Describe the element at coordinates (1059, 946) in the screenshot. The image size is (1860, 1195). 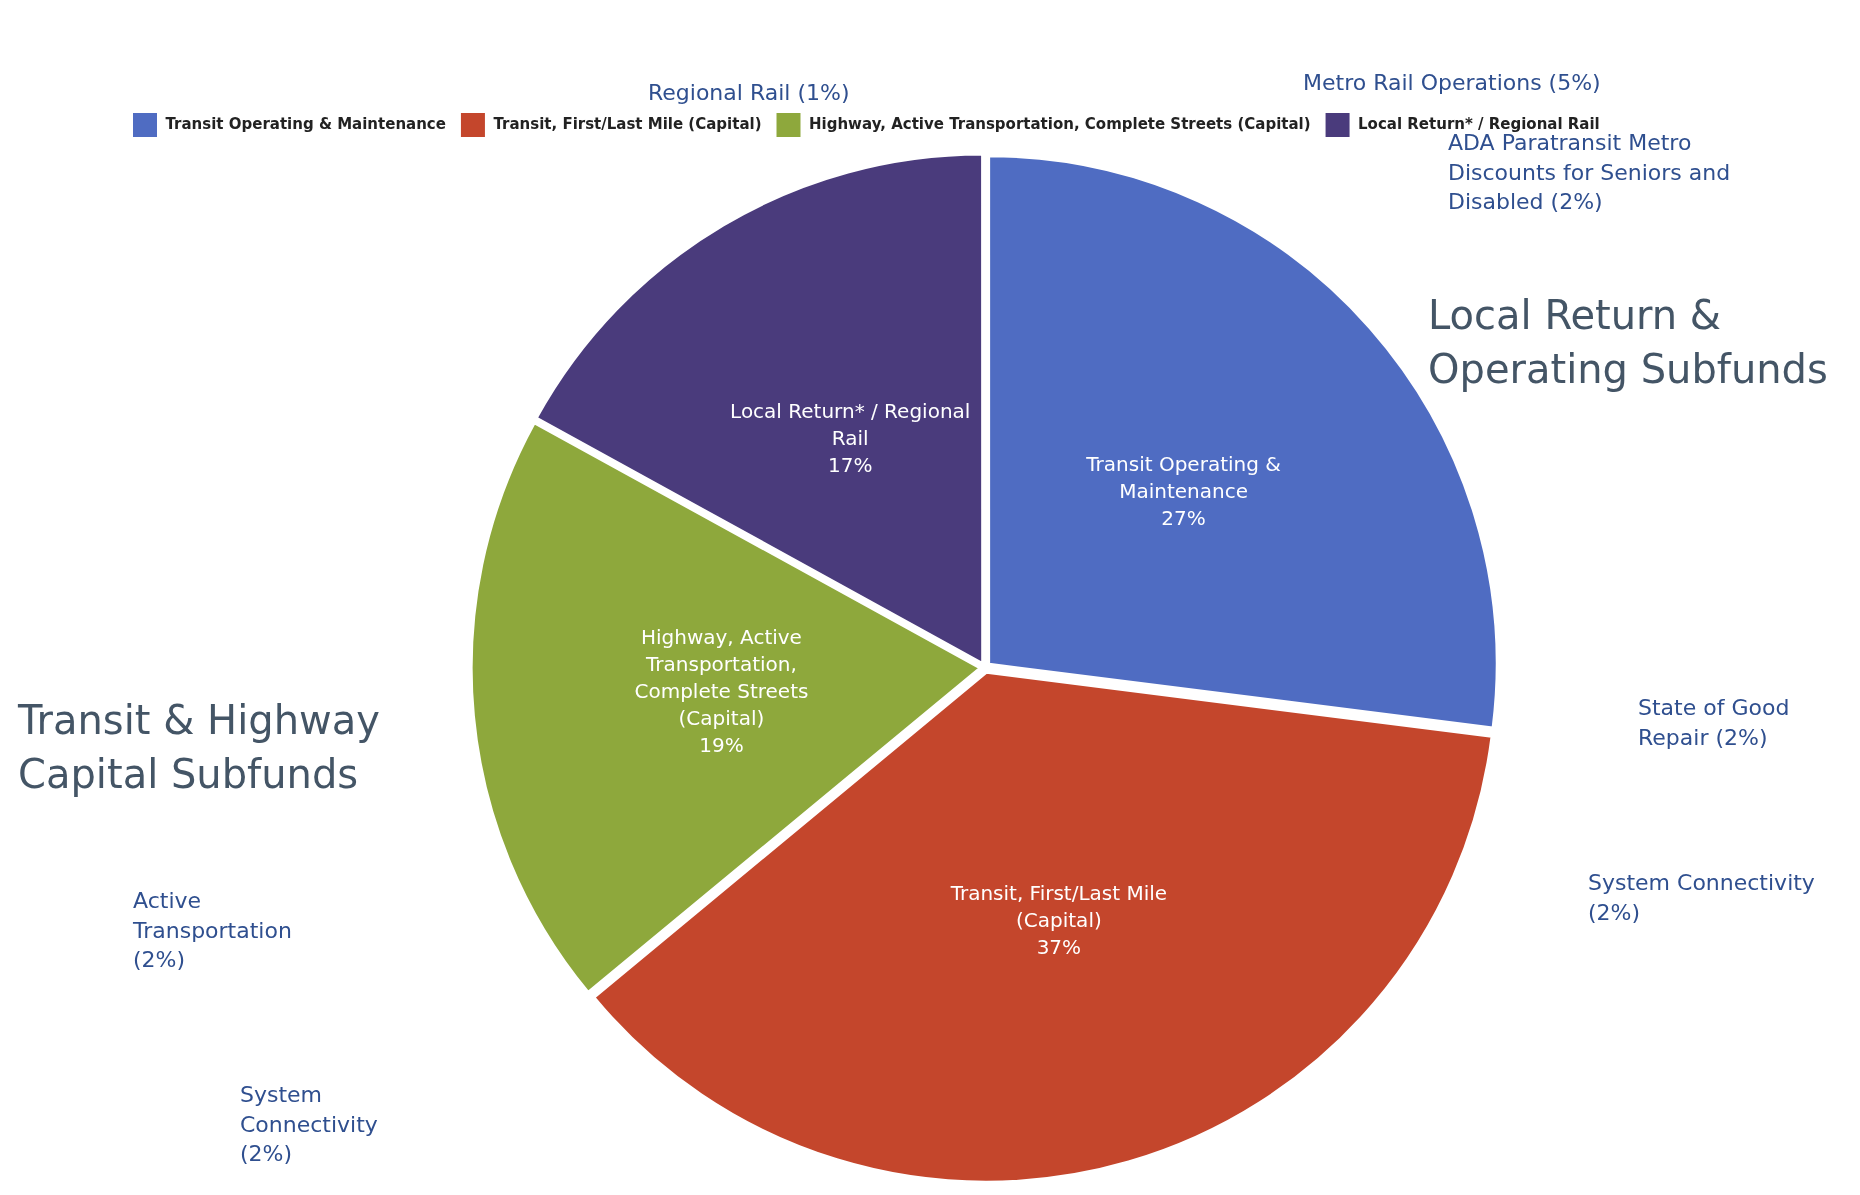
I see `data-label: 37%` at that location.